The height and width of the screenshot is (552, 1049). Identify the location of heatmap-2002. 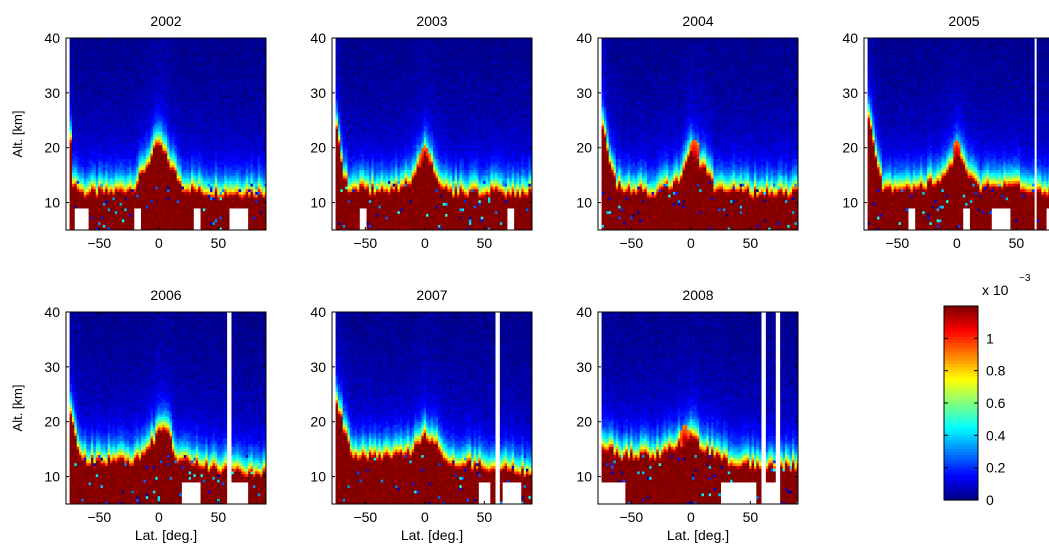
(167, 134).